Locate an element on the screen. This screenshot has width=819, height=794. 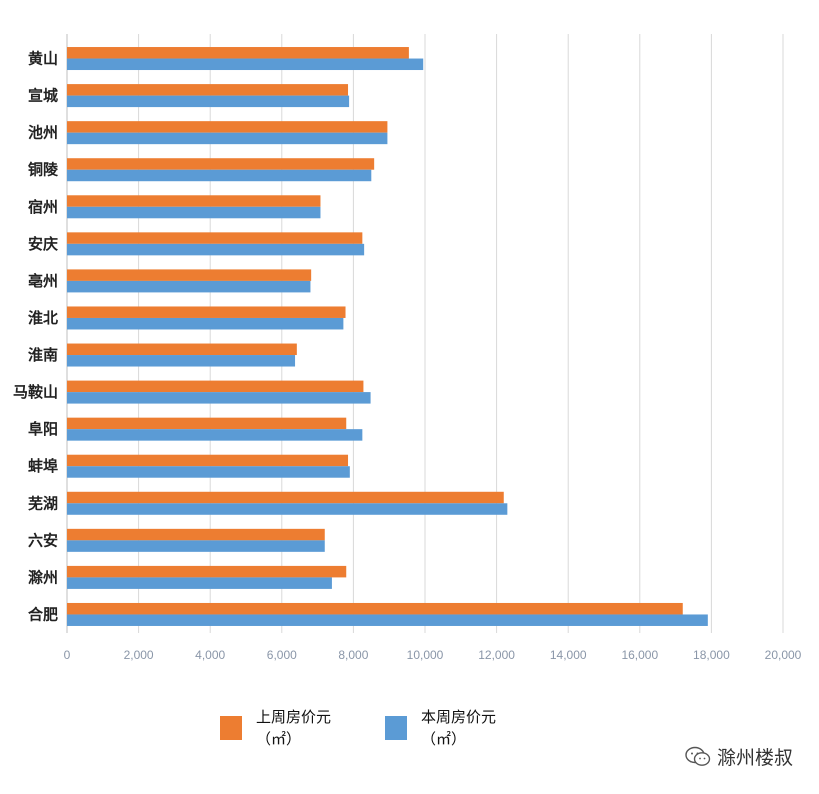
category-label: 安庆 is located at coordinates (43, 244).